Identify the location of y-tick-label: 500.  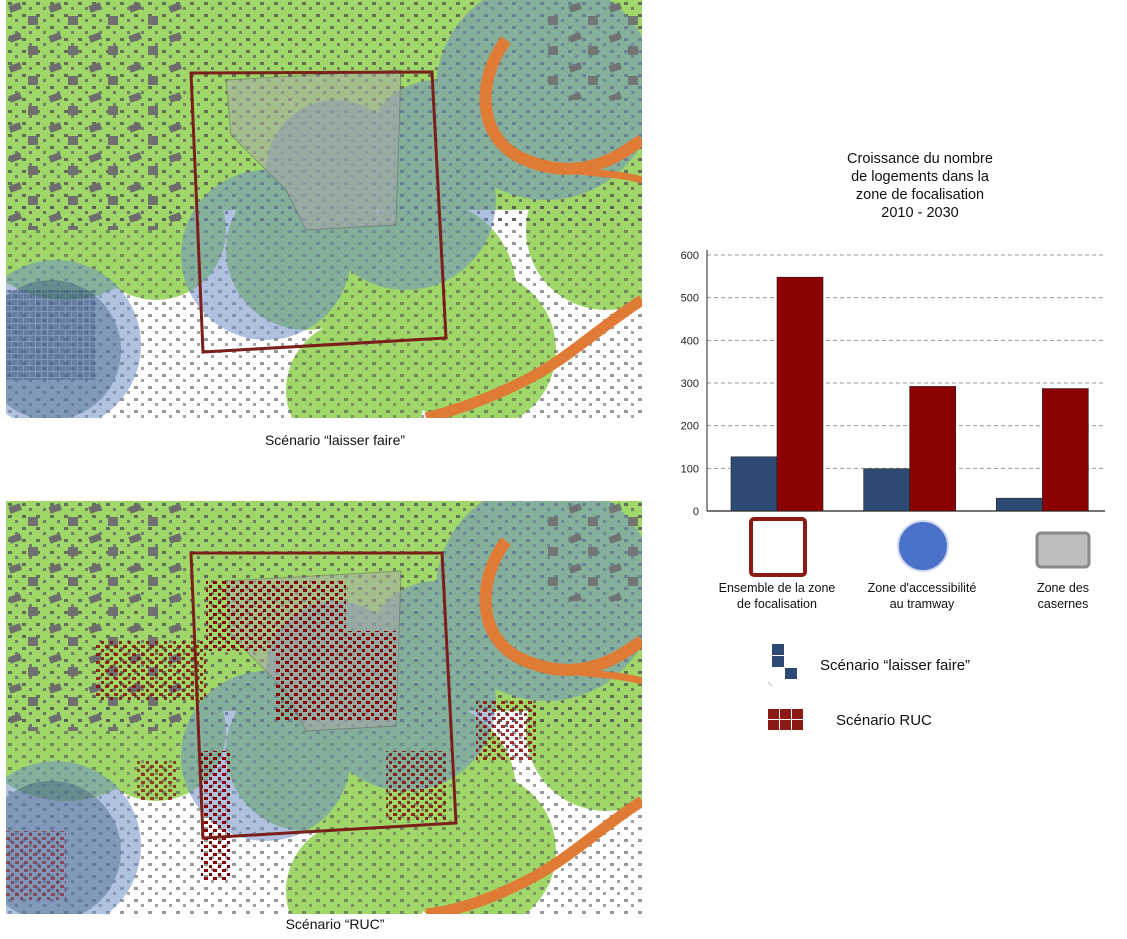
(690, 299).